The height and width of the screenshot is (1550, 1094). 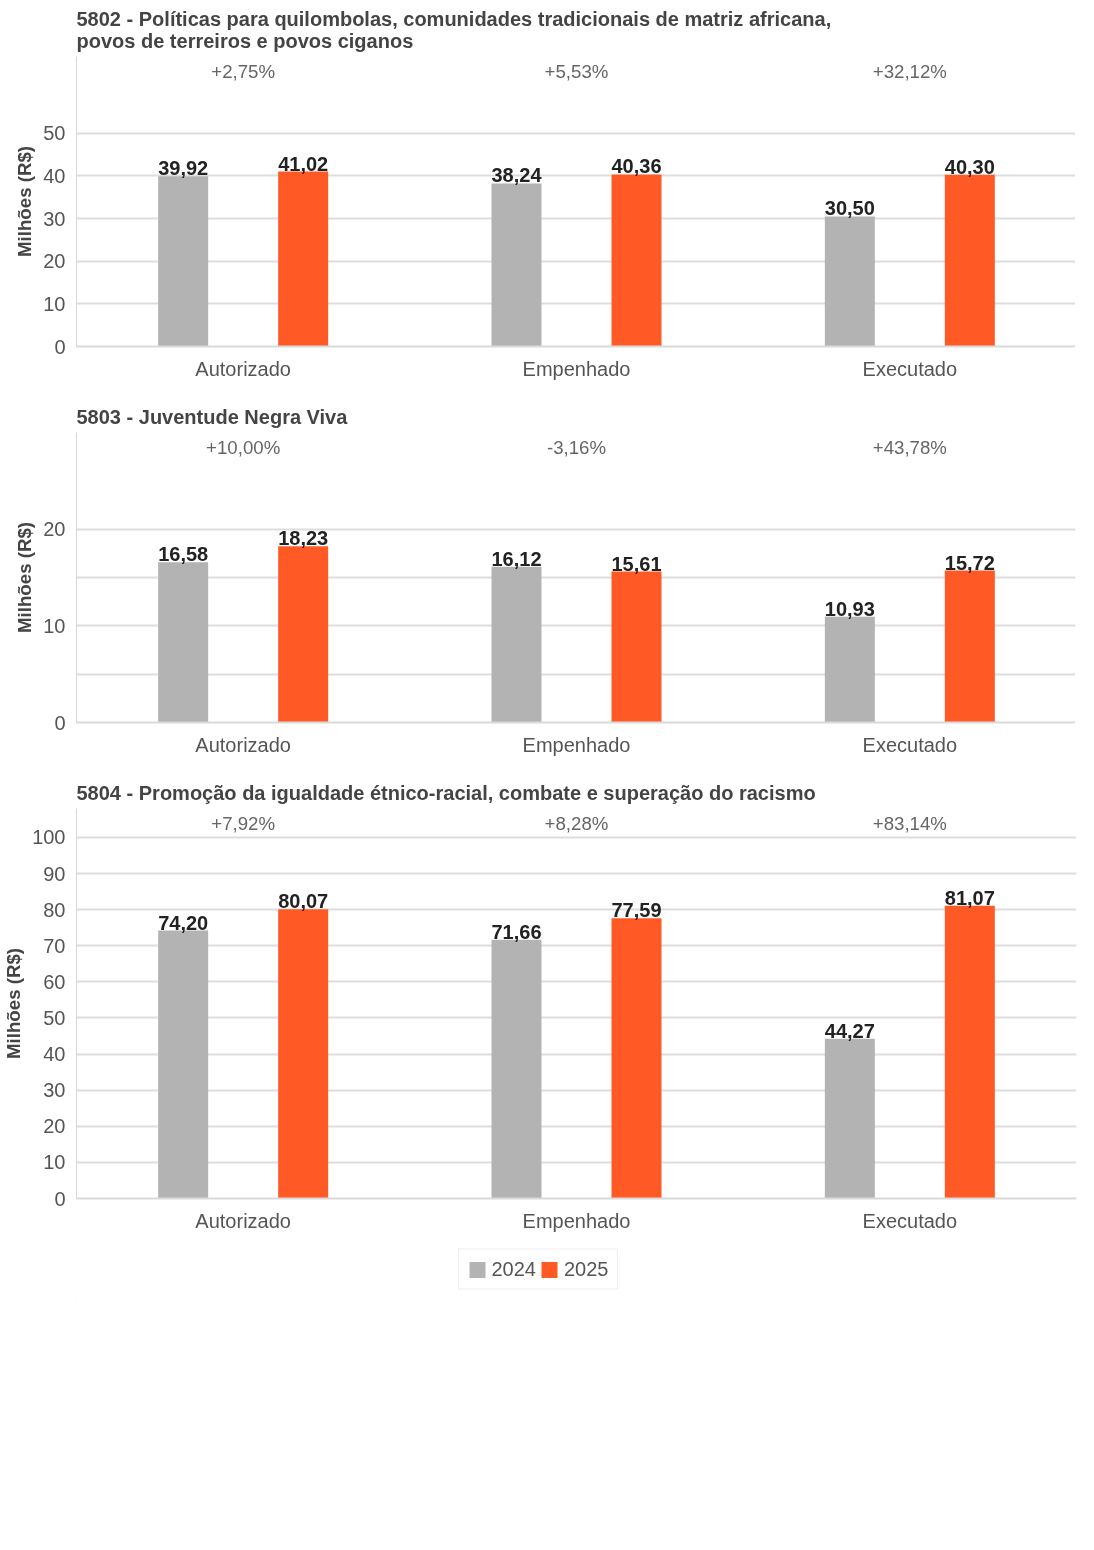 What do you see at coordinates (517, 175) in the screenshot?
I see `data-label: 38,24` at bounding box center [517, 175].